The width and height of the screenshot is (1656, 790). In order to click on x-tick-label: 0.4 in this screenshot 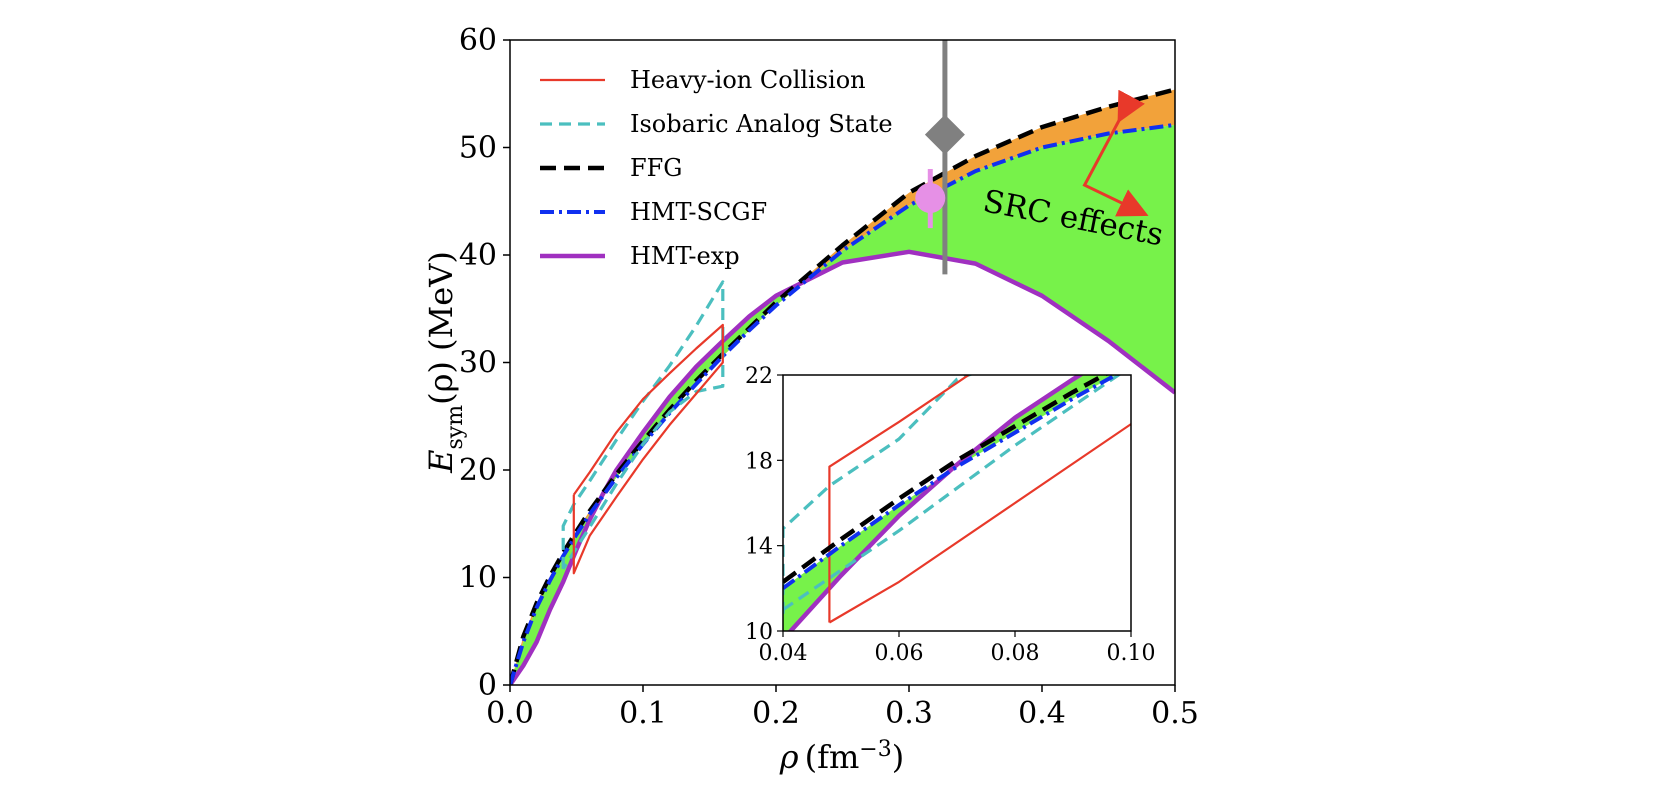, I will do `click(1042, 713)`.